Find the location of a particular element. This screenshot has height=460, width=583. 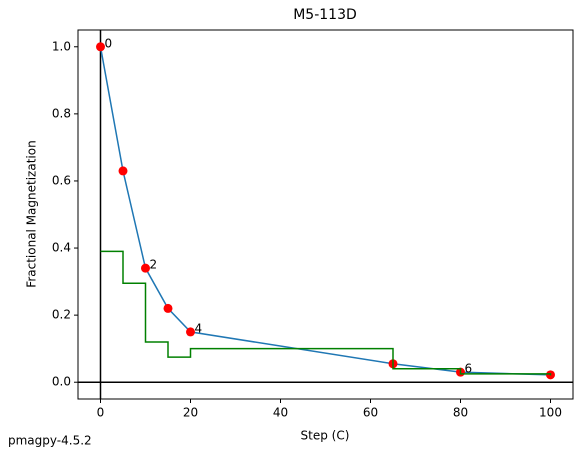

chart-title: M5-113D is located at coordinates (325, 15).